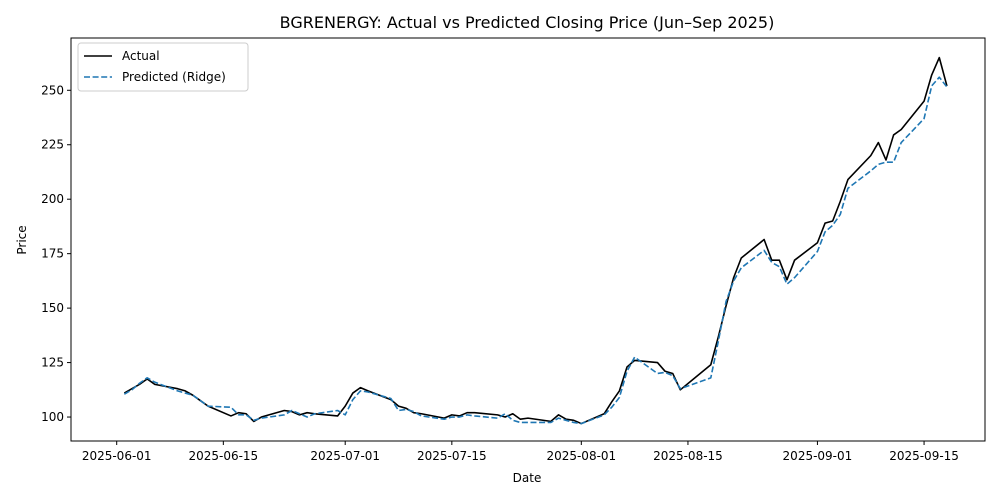 The height and width of the screenshot is (504, 1000). I want to click on x-tick-label: 2025-06-01, so click(117, 456).